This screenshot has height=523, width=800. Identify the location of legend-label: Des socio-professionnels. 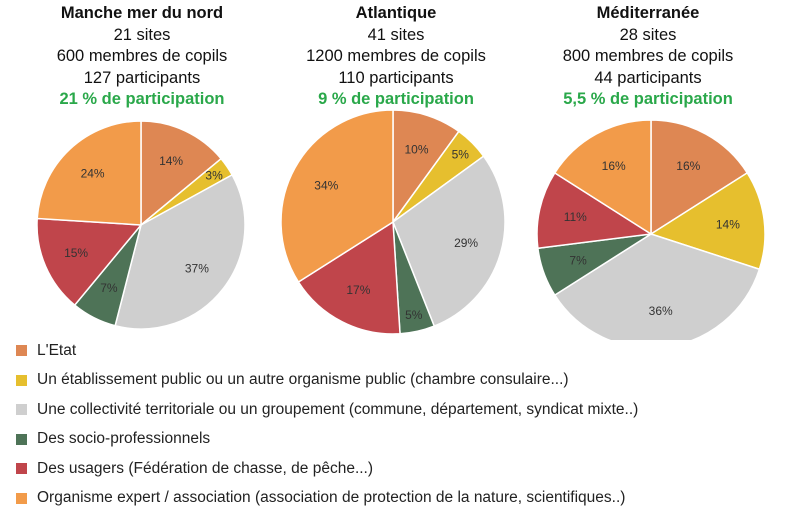
(124, 439).